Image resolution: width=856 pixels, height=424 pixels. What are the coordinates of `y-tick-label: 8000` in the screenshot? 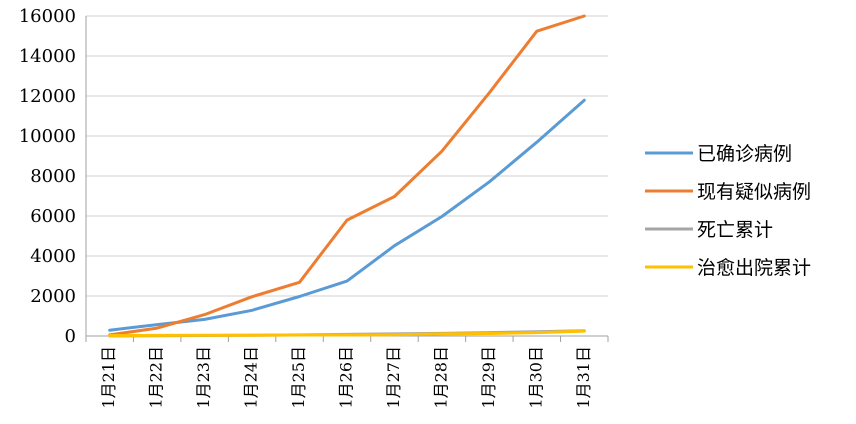 It's located at (53, 176).